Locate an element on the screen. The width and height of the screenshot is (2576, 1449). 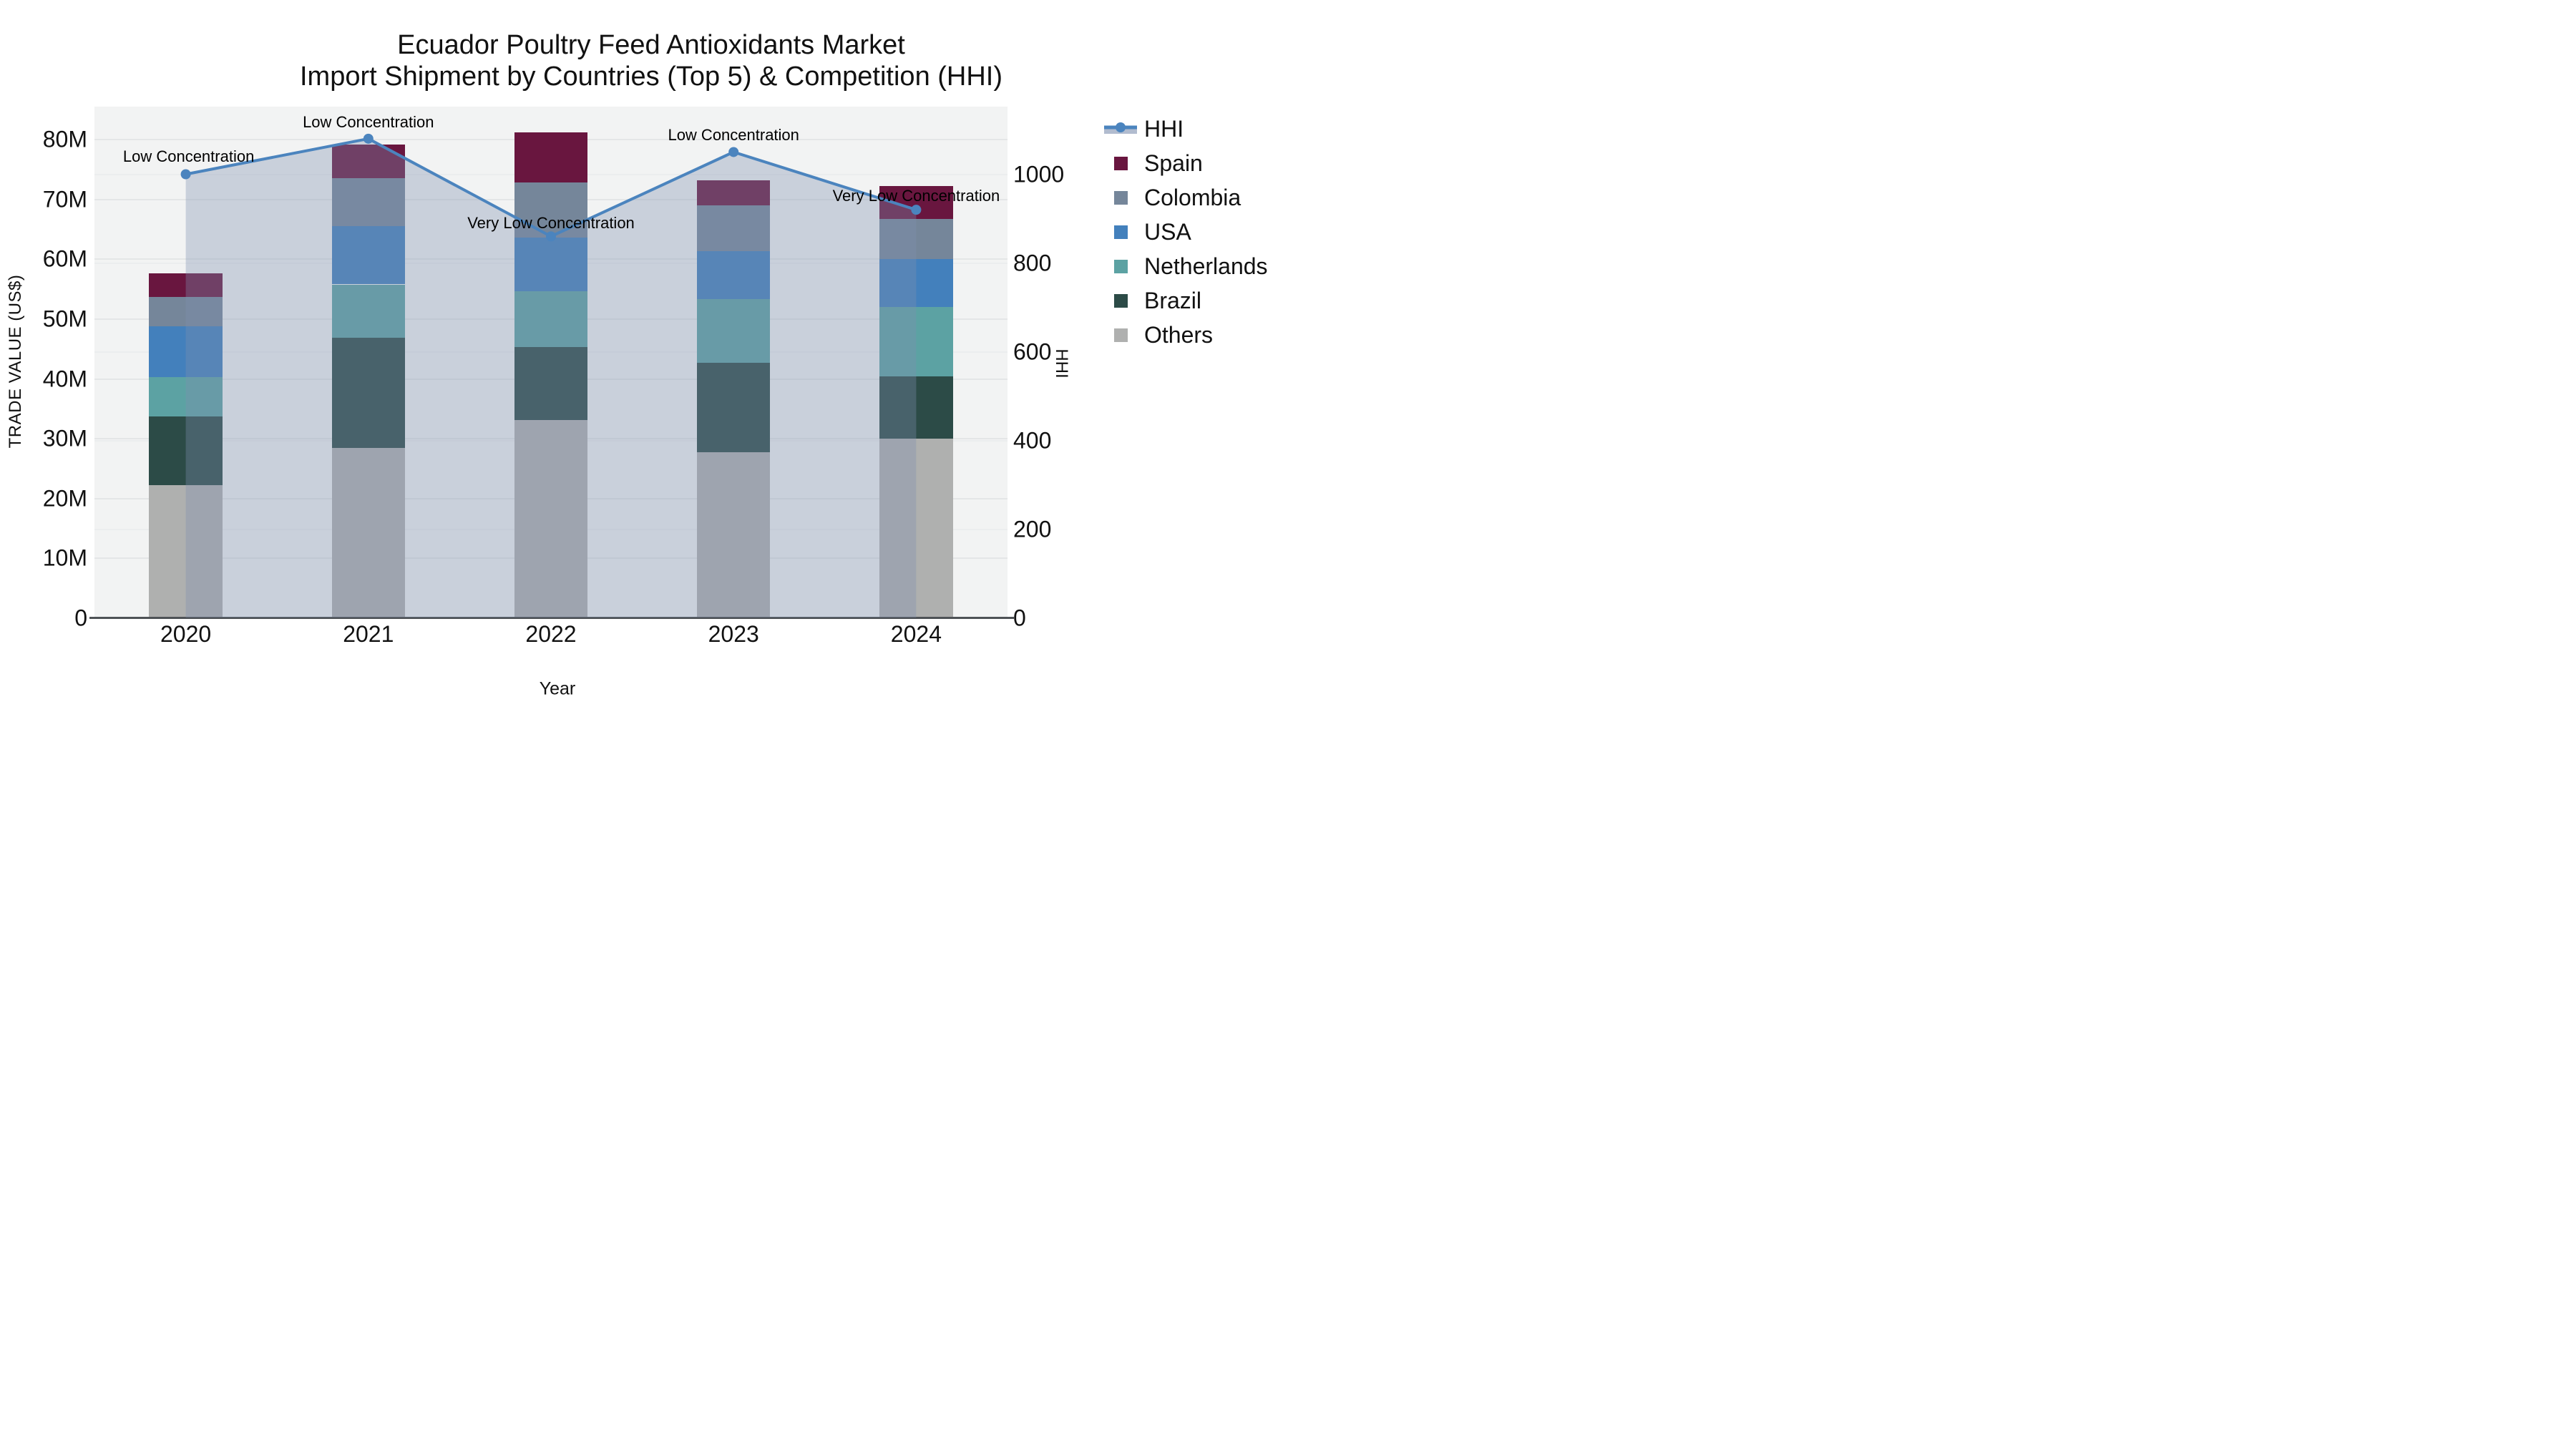
legend-swatch-usa is located at coordinates (1121, 232).